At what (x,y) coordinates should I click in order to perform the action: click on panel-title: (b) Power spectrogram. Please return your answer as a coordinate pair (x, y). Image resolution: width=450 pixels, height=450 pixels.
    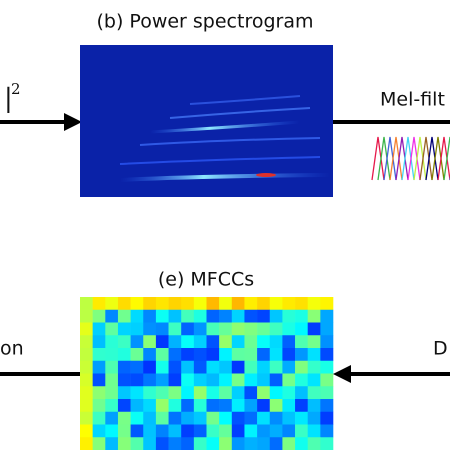
    Looking at the image, I should click on (205, 22).